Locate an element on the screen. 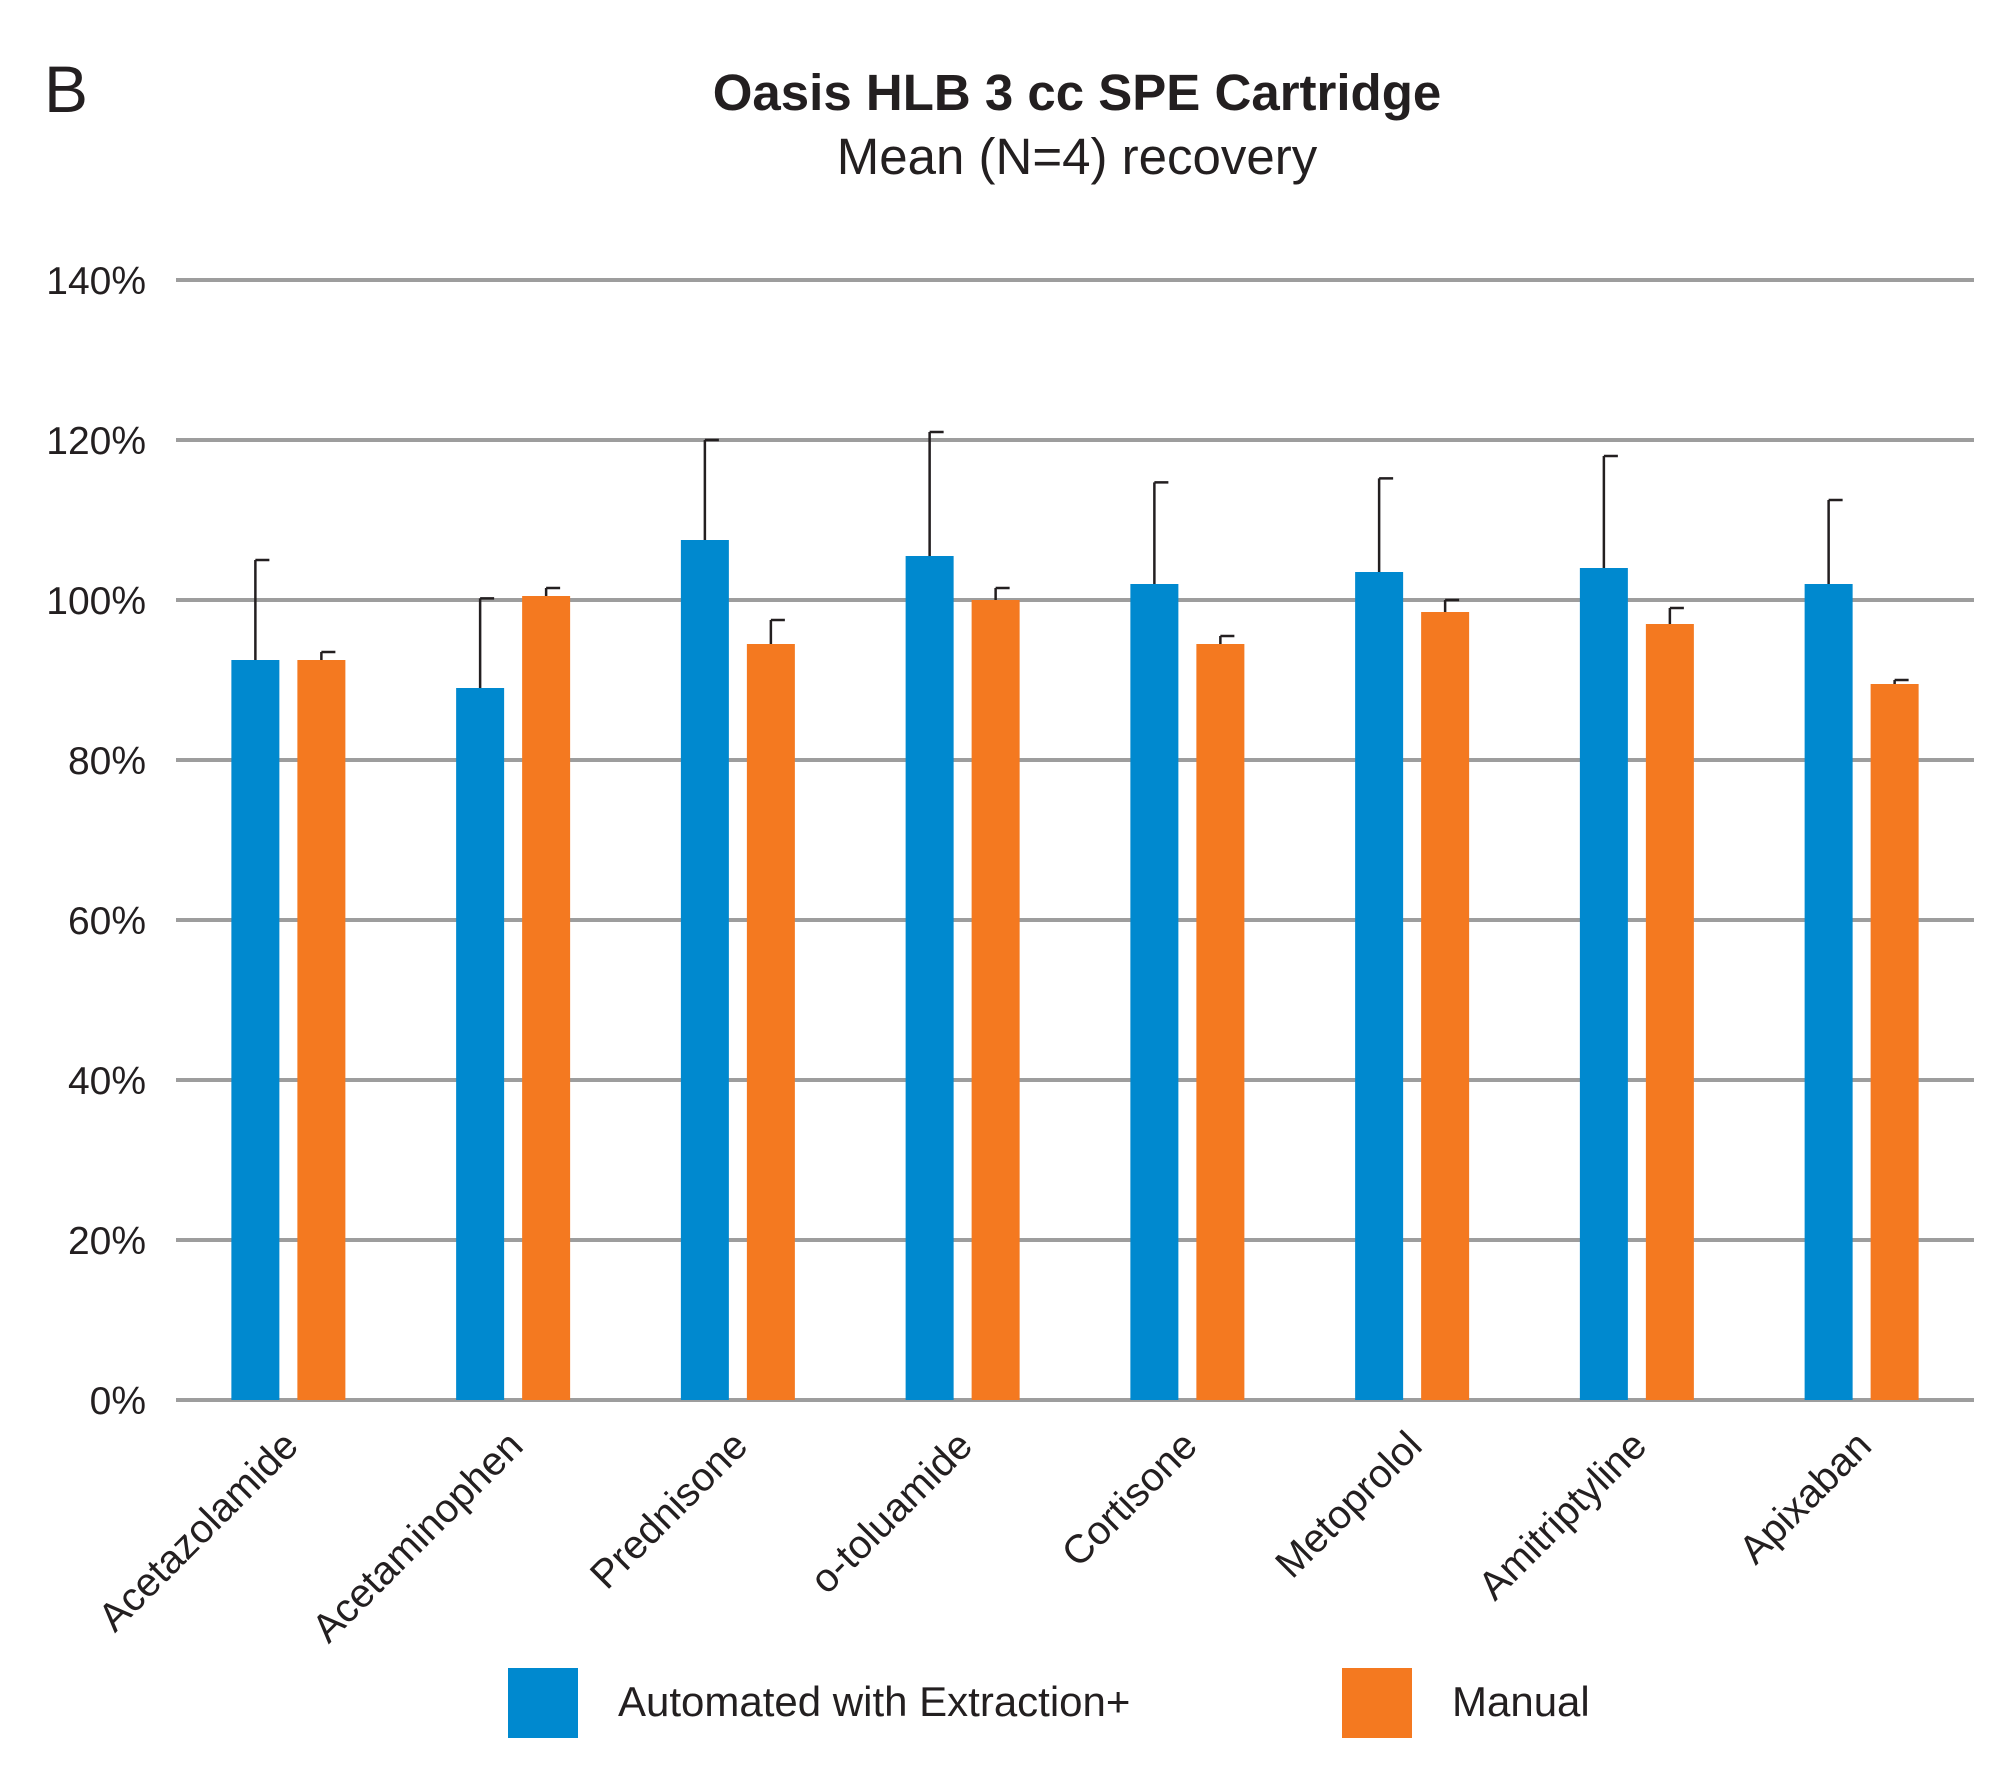  error-bar-automated-o-toluamide is located at coordinates (936, 493).